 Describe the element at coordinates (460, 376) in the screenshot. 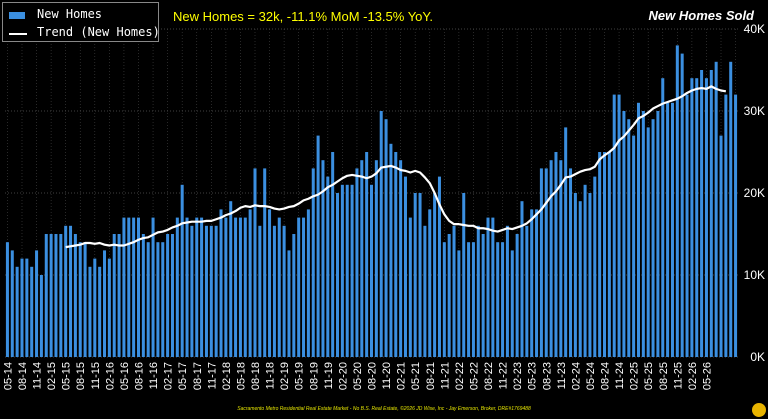

I see `x-tick-label: 02-22` at that location.